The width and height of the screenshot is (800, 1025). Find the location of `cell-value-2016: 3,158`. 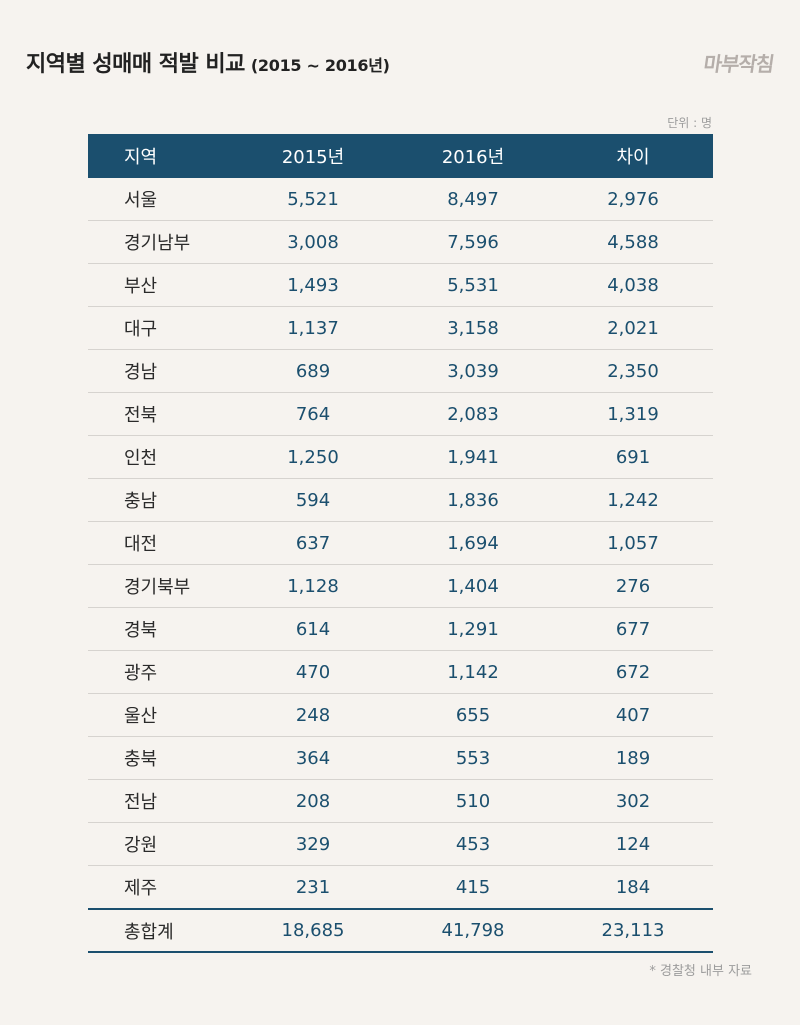

cell-value-2016: 3,158 is located at coordinates (473, 328).